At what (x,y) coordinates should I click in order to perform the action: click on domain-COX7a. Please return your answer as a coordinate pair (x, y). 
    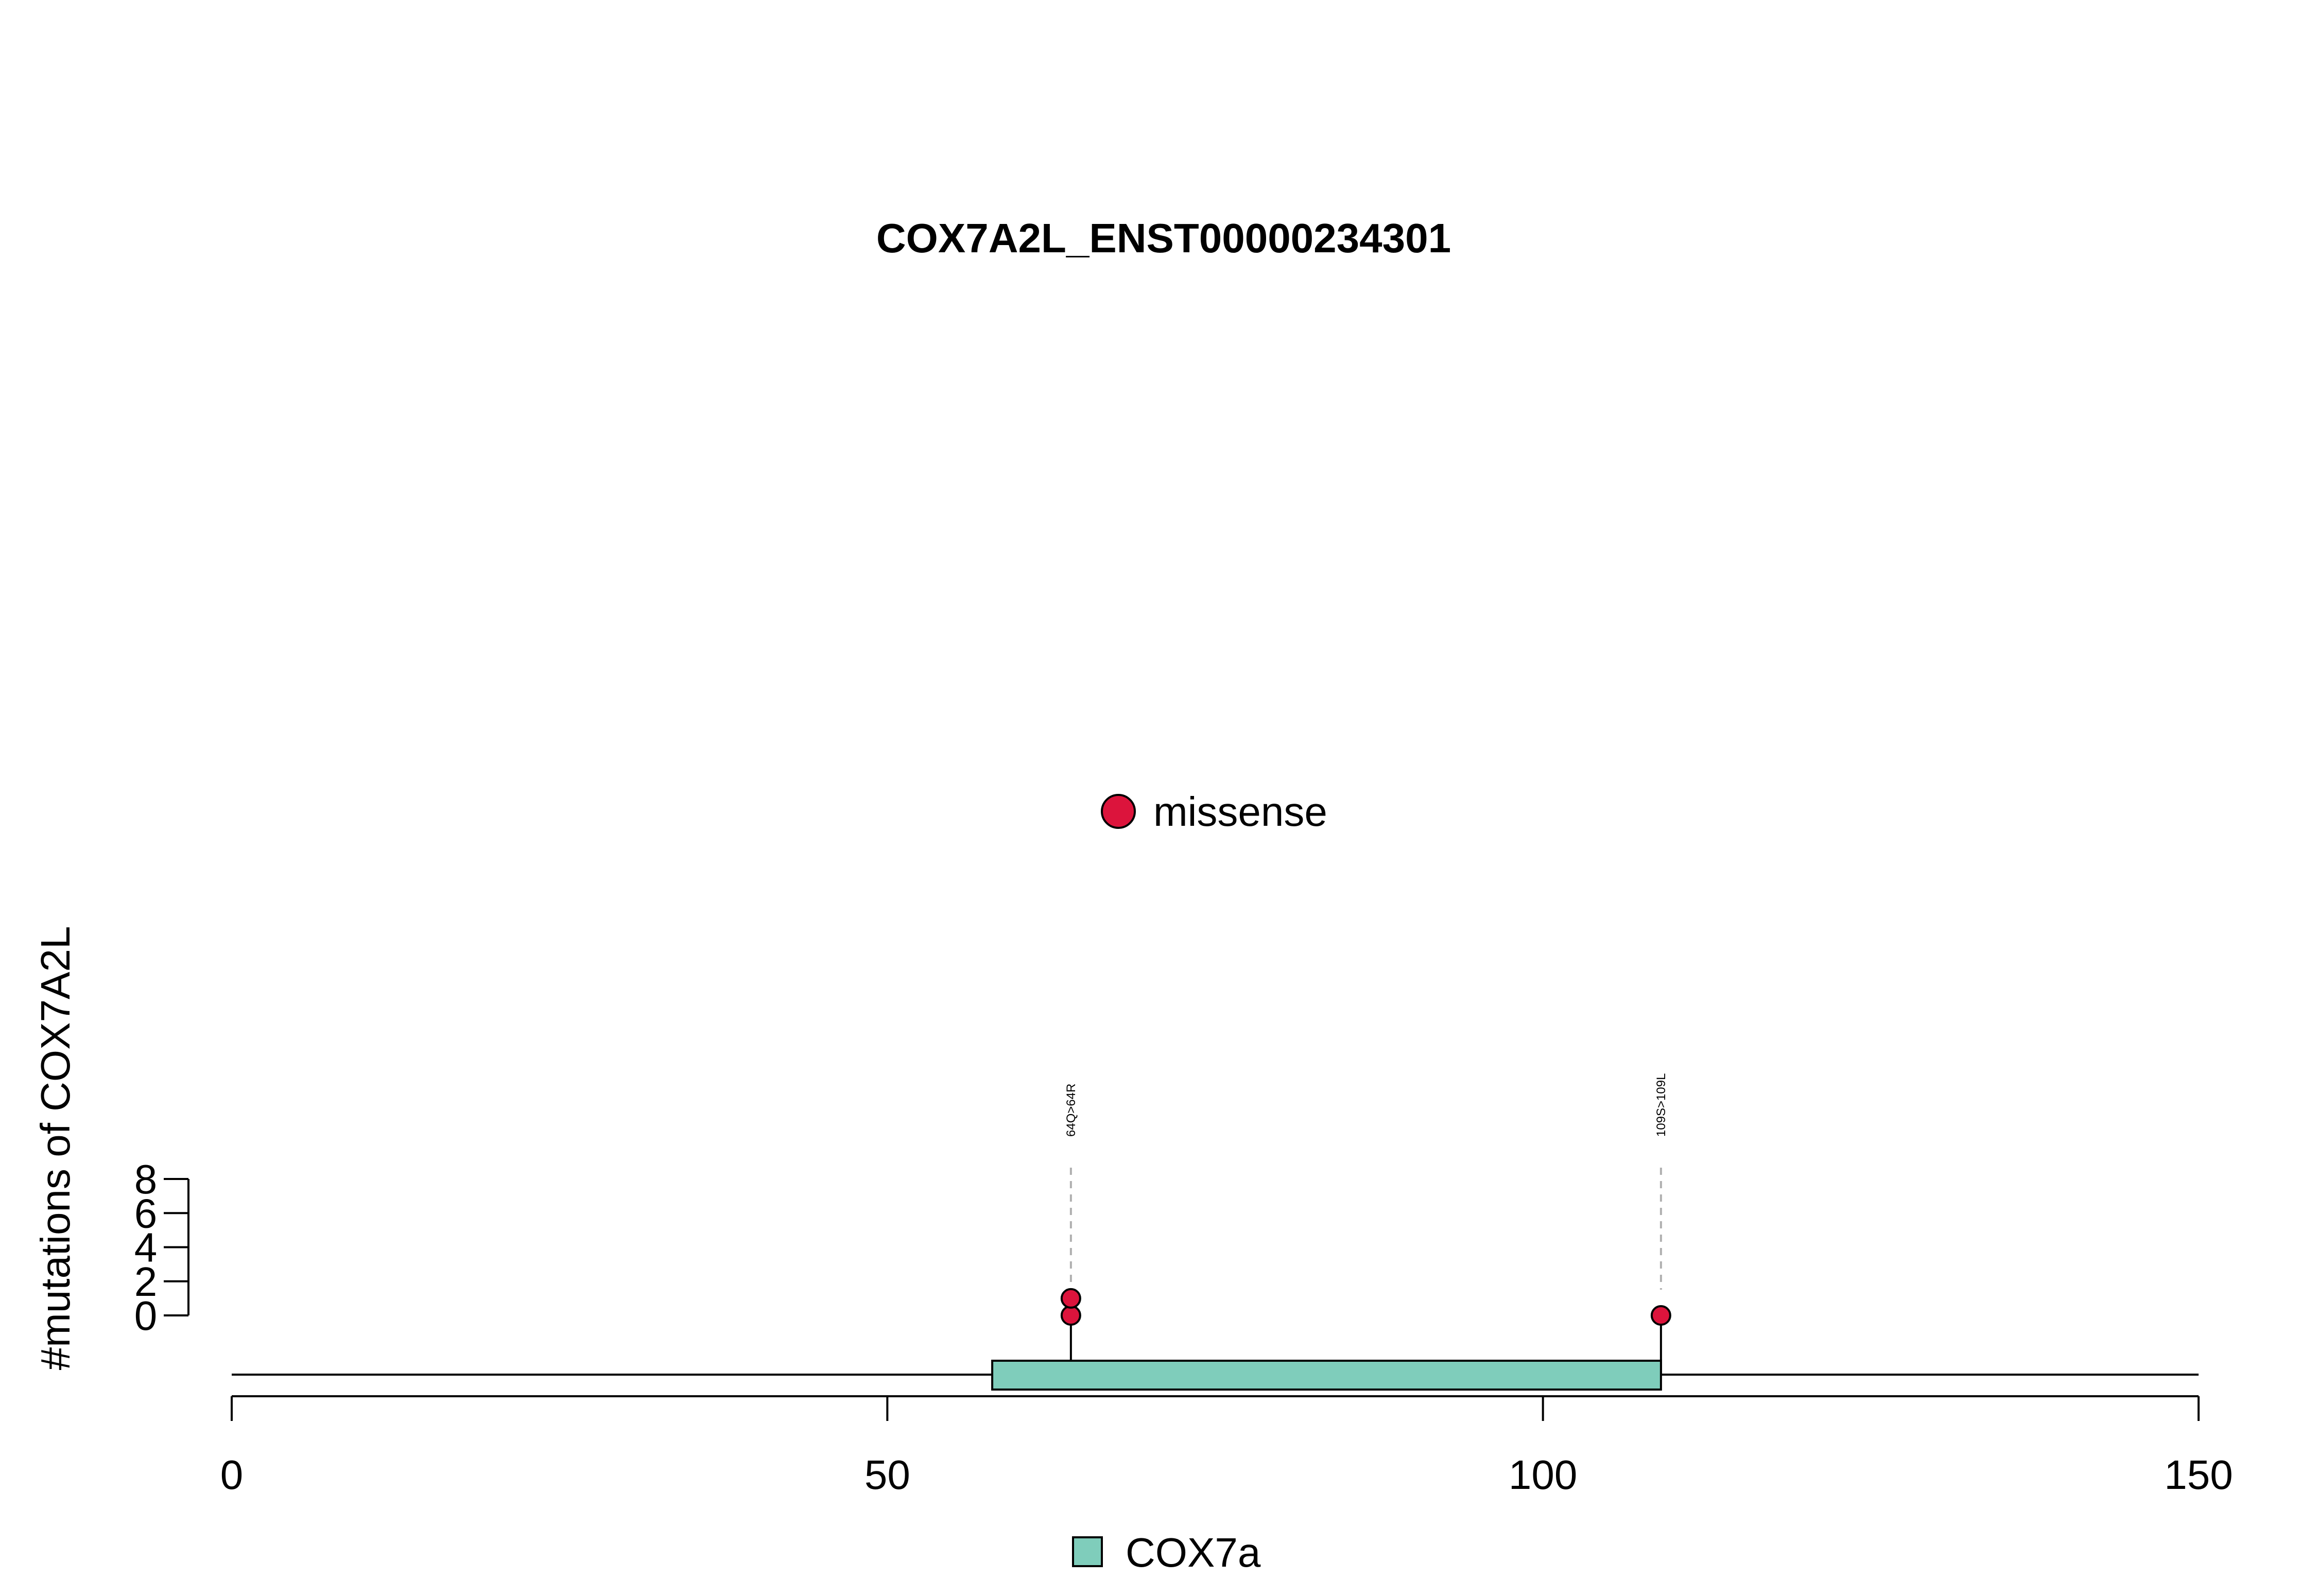
    Looking at the image, I should click on (1326, 1376).